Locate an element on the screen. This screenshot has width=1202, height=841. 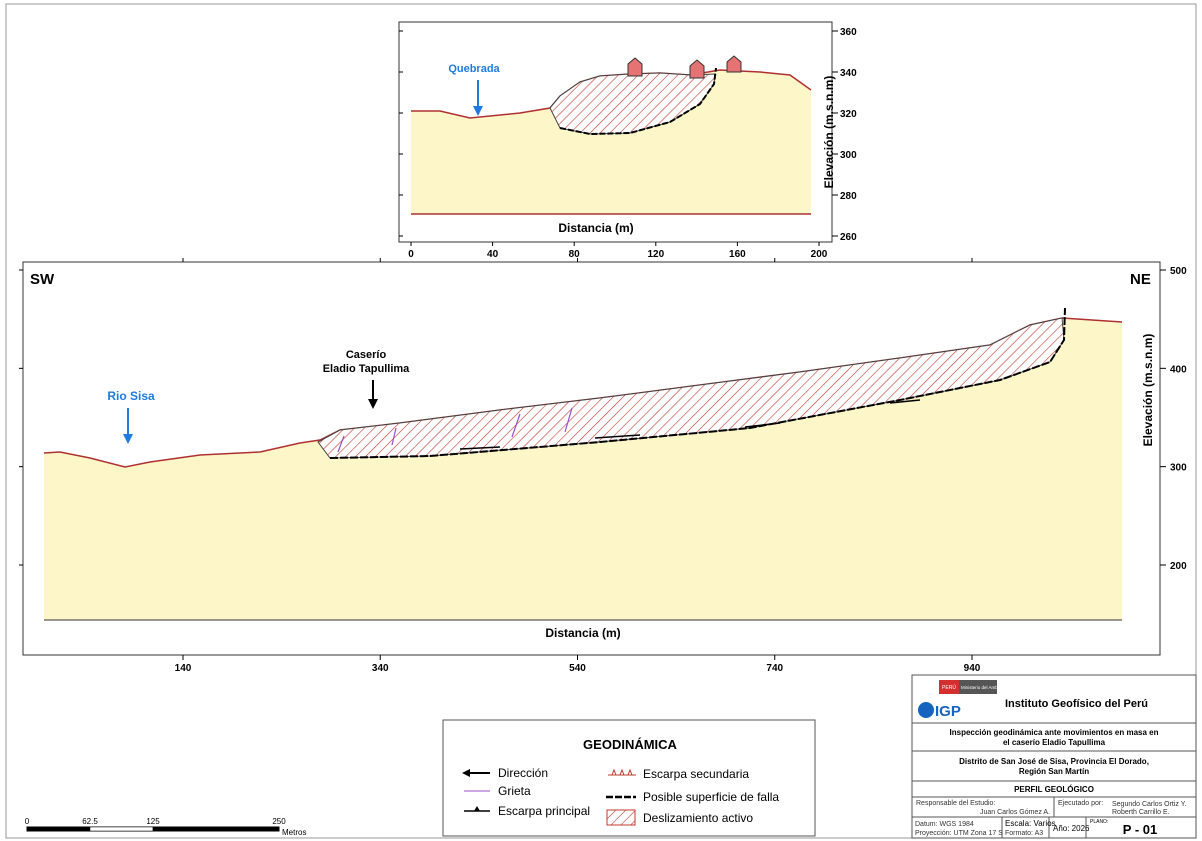
y-tick-label: 400 is located at coordinates (1178, 369).